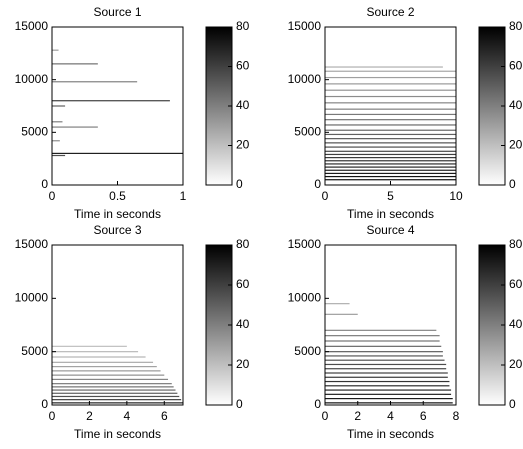 This screenshot has height=449, width=523. What do you see at coordinates (219, 106) in the screenshot?
I see `colorbar` at bounding box center [219, 106].